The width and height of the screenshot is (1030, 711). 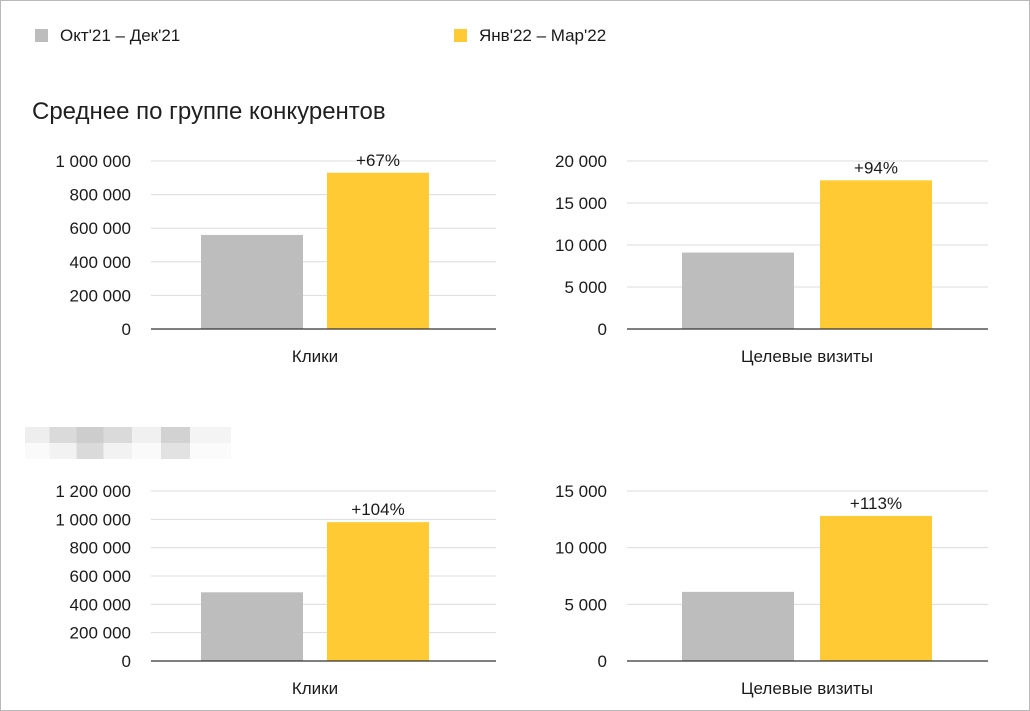 I want to click on data-label-growth: +113%, so click(x=876, y=503).